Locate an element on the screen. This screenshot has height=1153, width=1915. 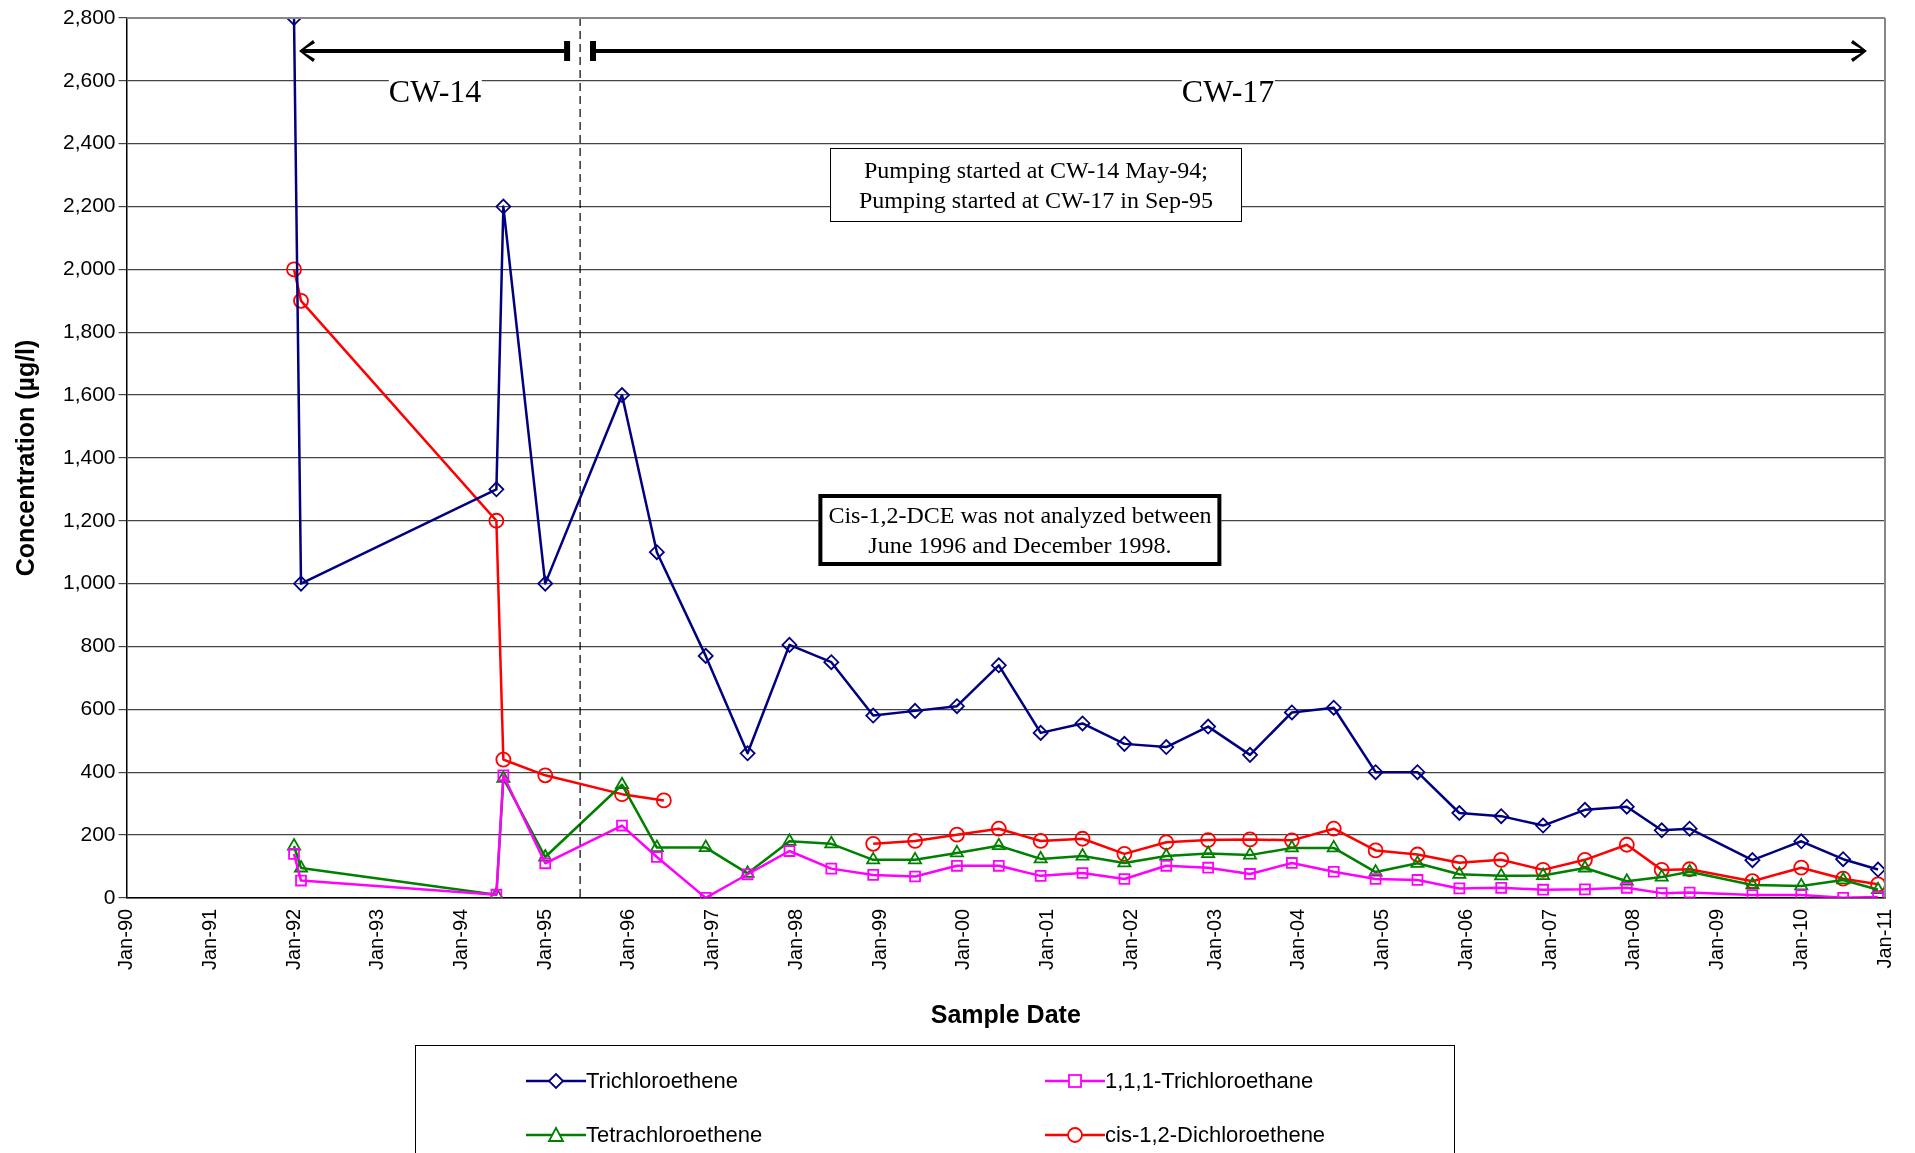
legend-label: cis-1,2-Dichloroethene is located at coordinates (1215, 1135).